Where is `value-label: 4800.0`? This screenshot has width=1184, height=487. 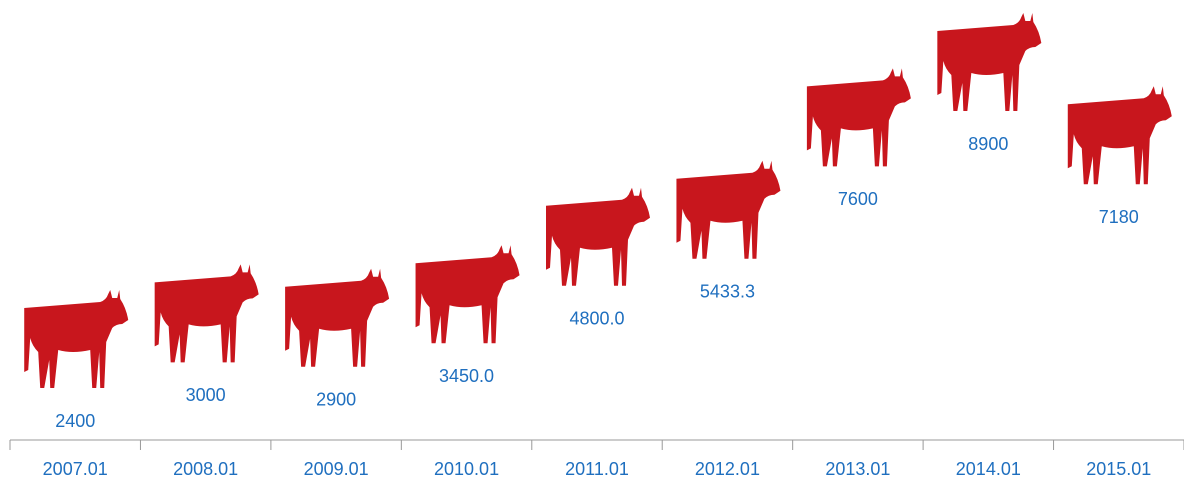 value-label: 4800.0 is located at coordinates (596, 318).